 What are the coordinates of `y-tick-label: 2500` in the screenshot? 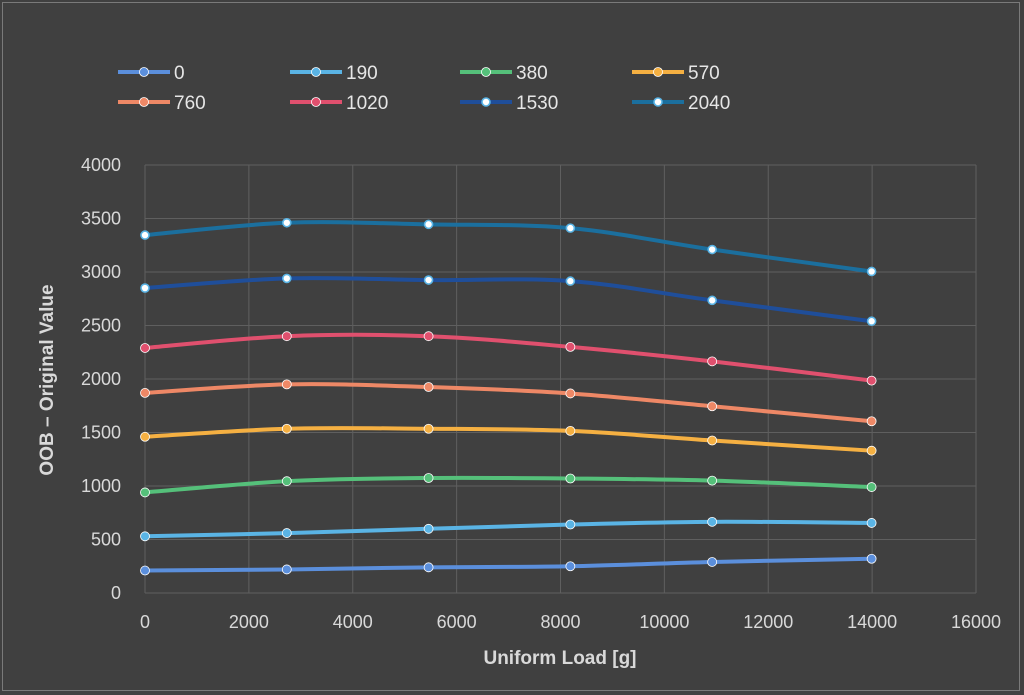 It's located at (101, 326).